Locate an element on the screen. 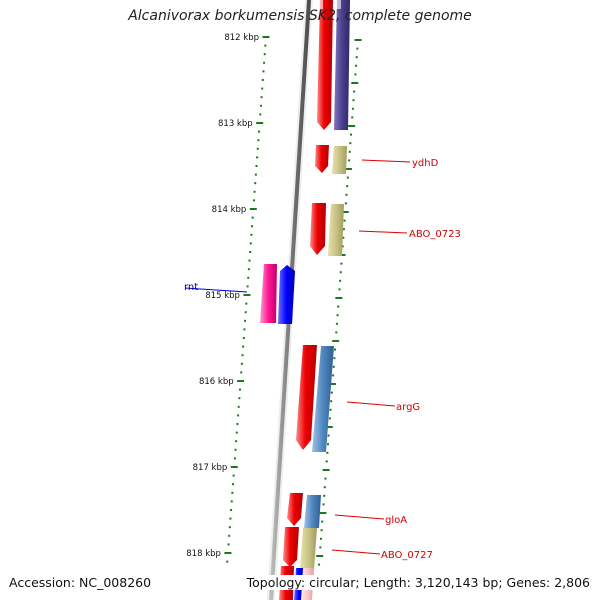 The image size is (600, 600). cds-arrow-argG is located at coordinates (306, 397).